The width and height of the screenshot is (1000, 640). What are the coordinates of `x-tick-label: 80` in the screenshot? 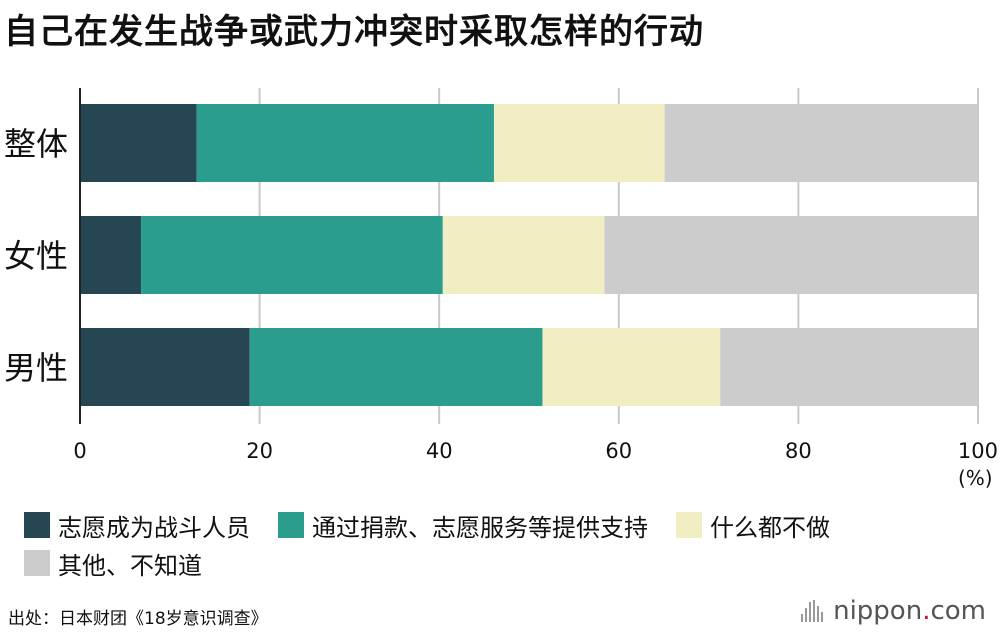 It's located at (798, 451).